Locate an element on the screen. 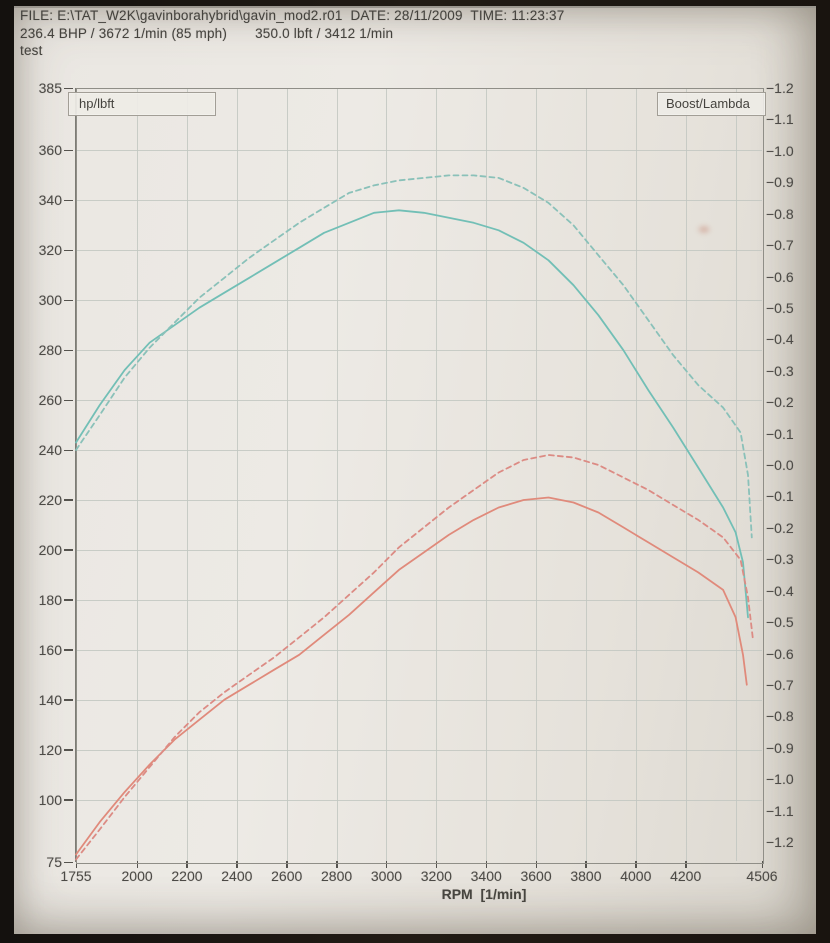 Image resolution: width=830 pixels, height=943 pixels. left-axis-tick-label: 260 is located at coordinates (50, 400).